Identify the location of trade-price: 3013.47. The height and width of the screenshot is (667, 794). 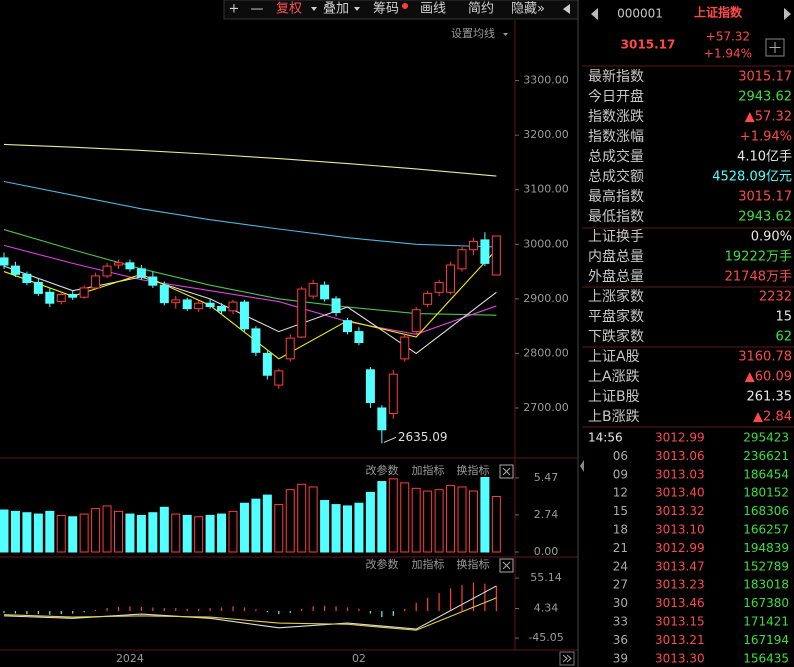
(680, 566).